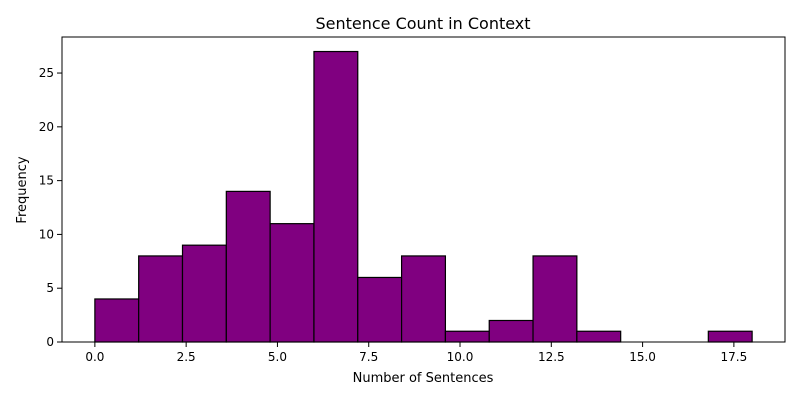 This screenshot has height=404, width=800. Describe the element at coordinates (186, 357) in the screenshot. I see `x-tick-label: 2.5` at that location.